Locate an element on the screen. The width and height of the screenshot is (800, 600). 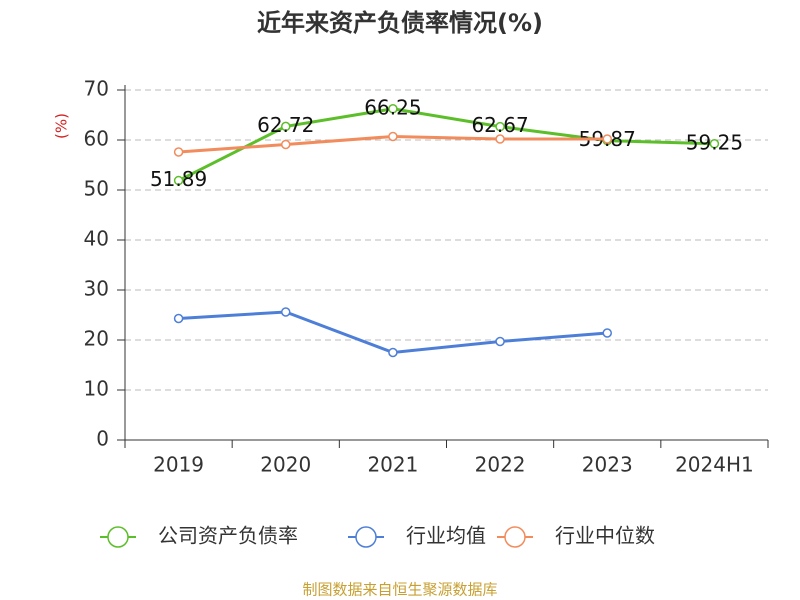
y-tick-label: 20 is located at coordinates (96, 339).